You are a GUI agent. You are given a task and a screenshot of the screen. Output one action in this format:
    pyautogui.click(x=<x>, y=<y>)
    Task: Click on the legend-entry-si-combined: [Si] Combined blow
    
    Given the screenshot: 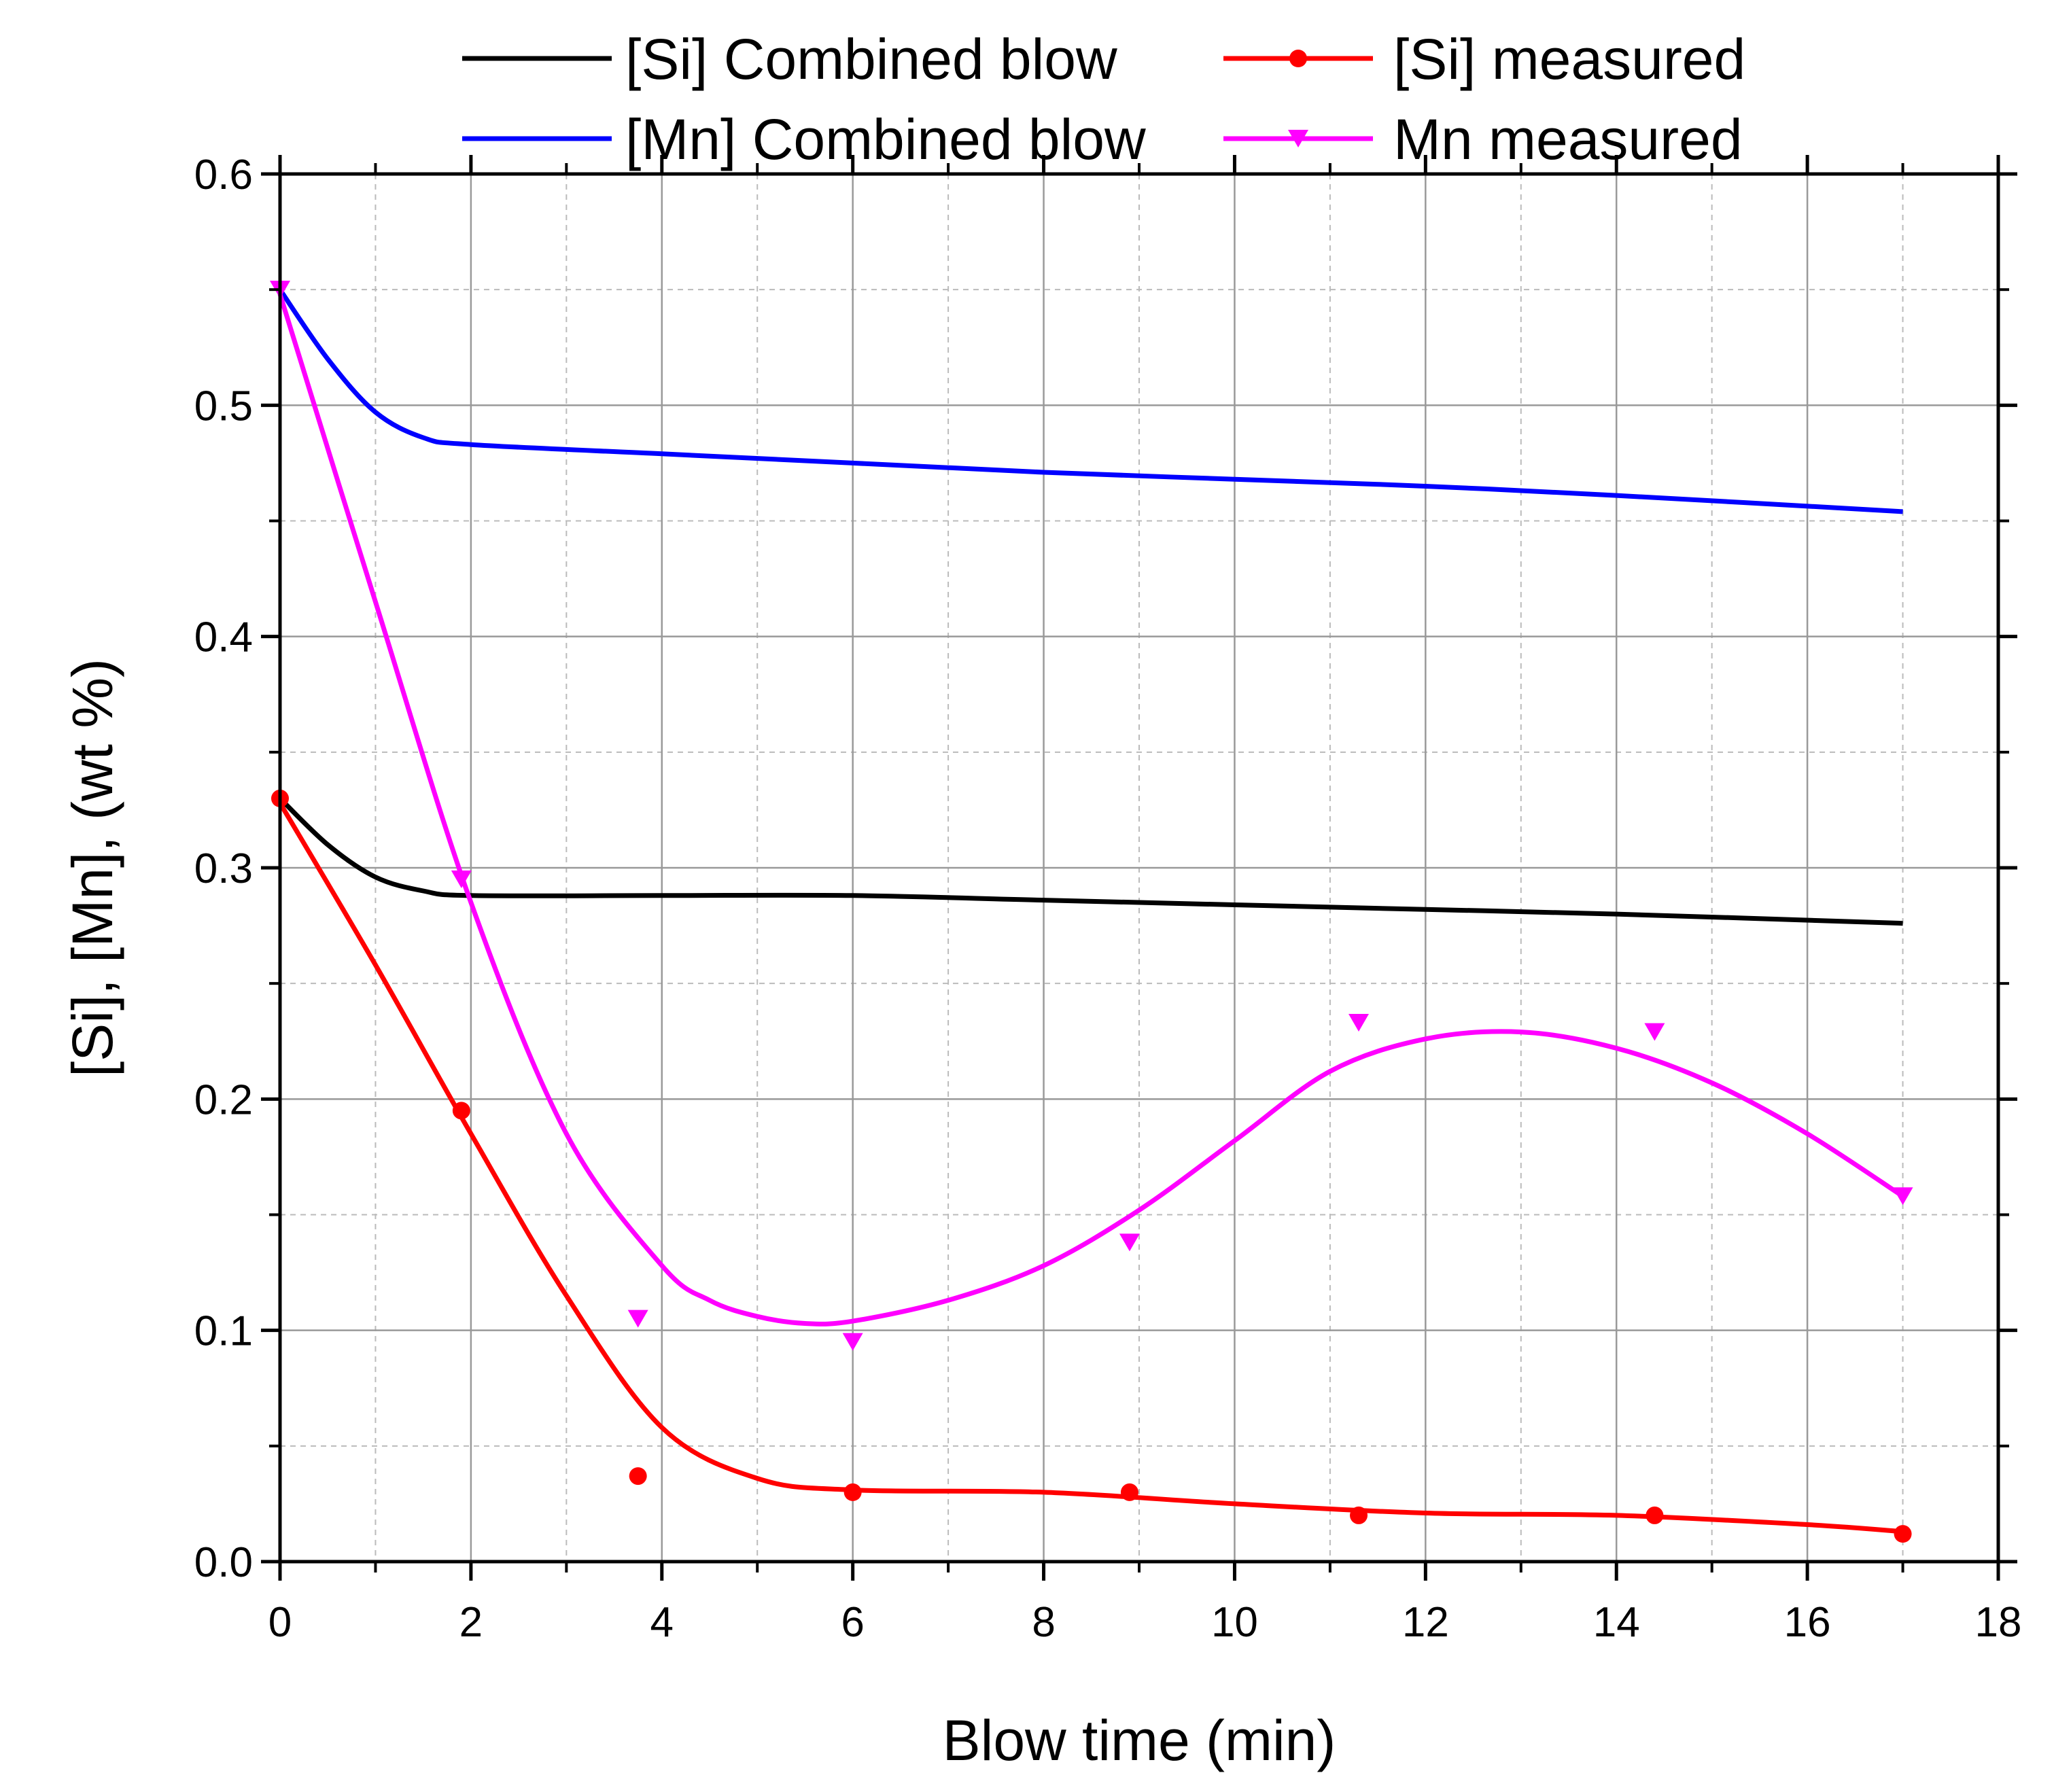 What is the action you would take?
    pyautogui.click(x=789, y=59)
    